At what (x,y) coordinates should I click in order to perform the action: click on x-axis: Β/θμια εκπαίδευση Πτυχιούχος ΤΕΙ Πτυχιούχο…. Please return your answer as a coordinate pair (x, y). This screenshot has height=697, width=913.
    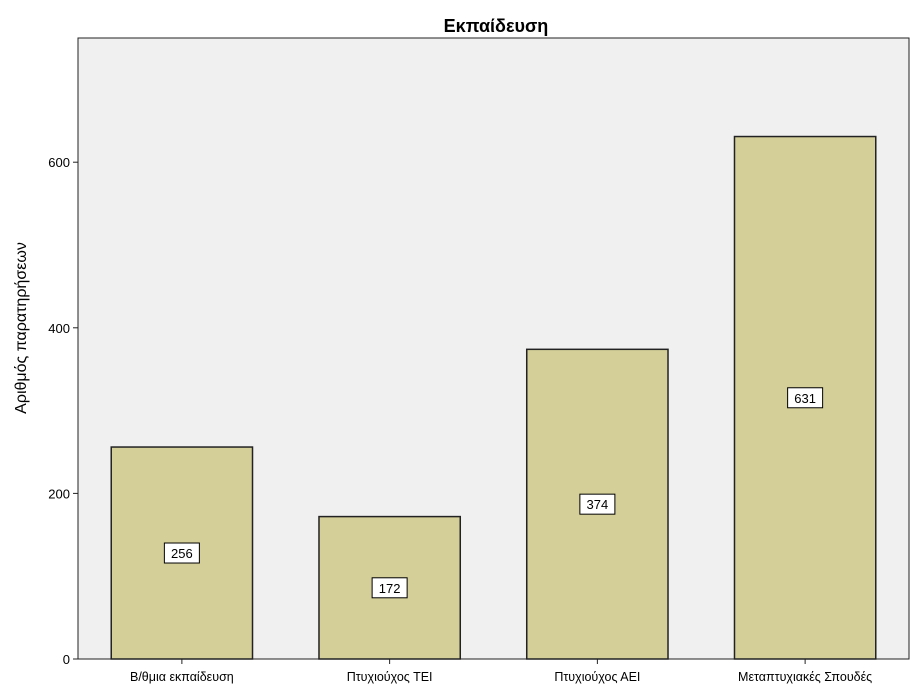
    Looking at the image, I should click on (501, 671).